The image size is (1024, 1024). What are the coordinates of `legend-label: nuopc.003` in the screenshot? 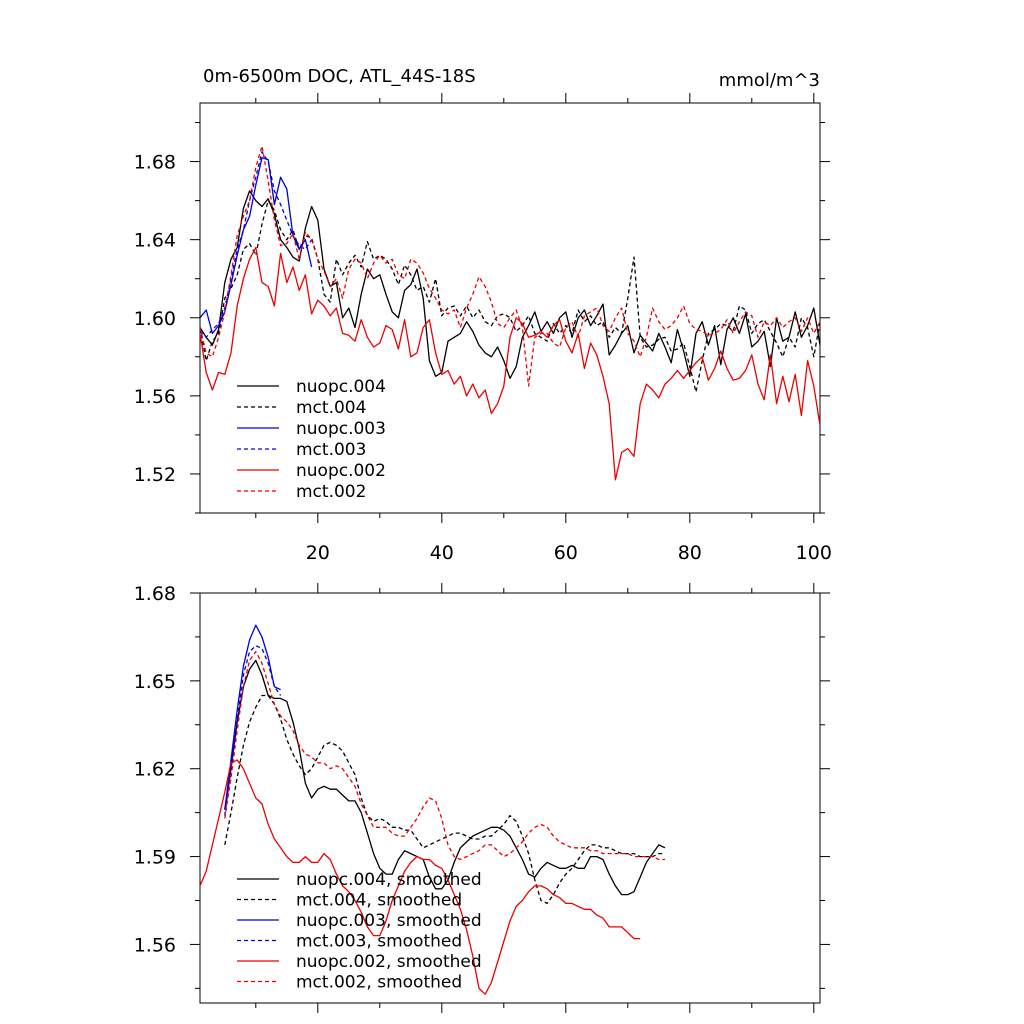 It's located at (341, 429).